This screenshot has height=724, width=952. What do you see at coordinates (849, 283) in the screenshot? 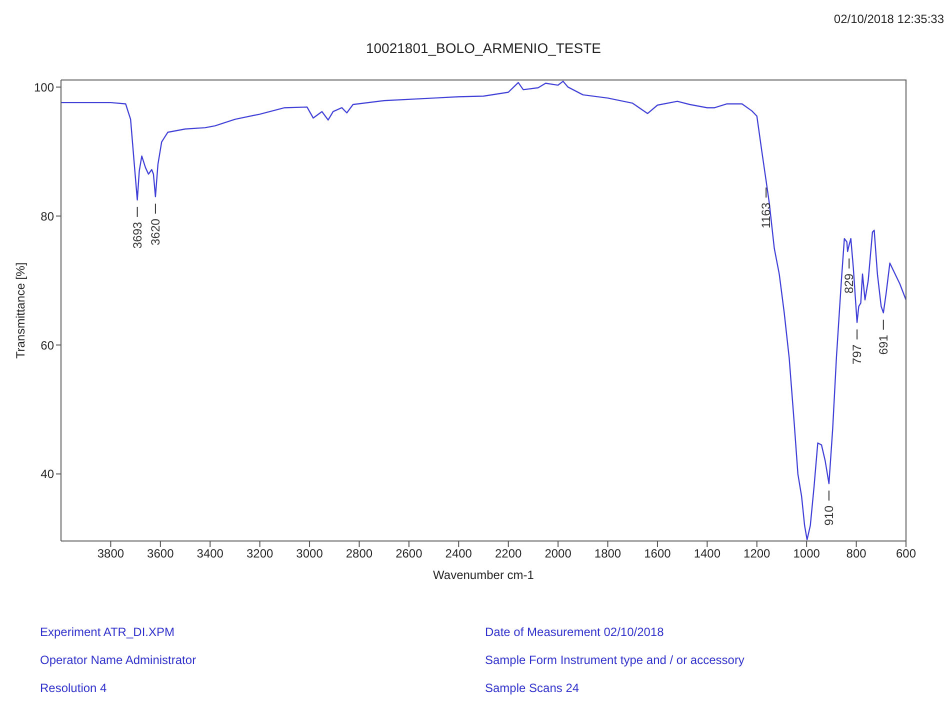
I see `annotation: 829` at bounding box center [849, 283].